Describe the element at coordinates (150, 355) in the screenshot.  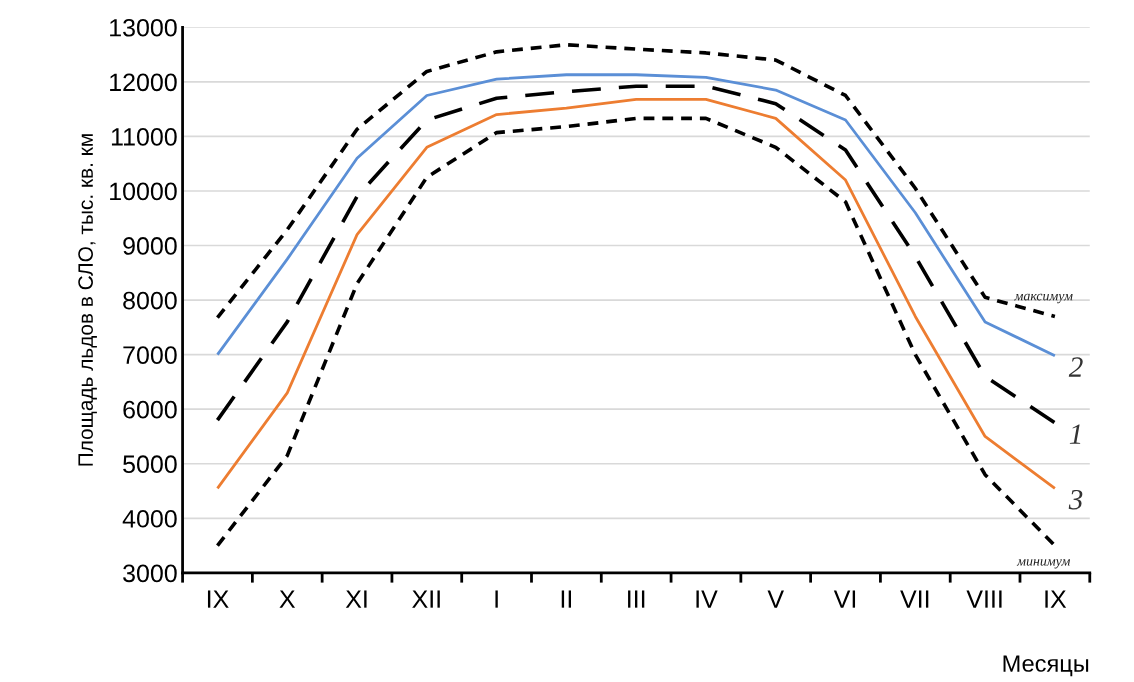
I see `y-tick-label: 7000` at that location.